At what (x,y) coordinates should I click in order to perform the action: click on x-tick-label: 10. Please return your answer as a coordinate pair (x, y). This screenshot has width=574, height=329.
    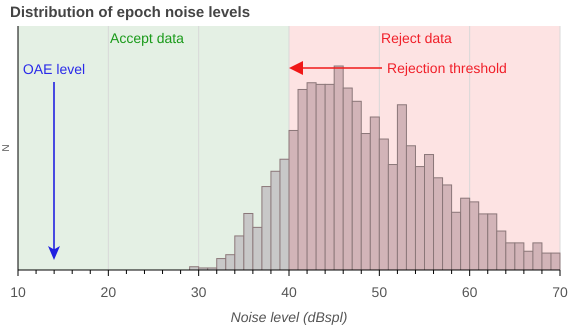
    Looking at the image, I should click on (18, 292).